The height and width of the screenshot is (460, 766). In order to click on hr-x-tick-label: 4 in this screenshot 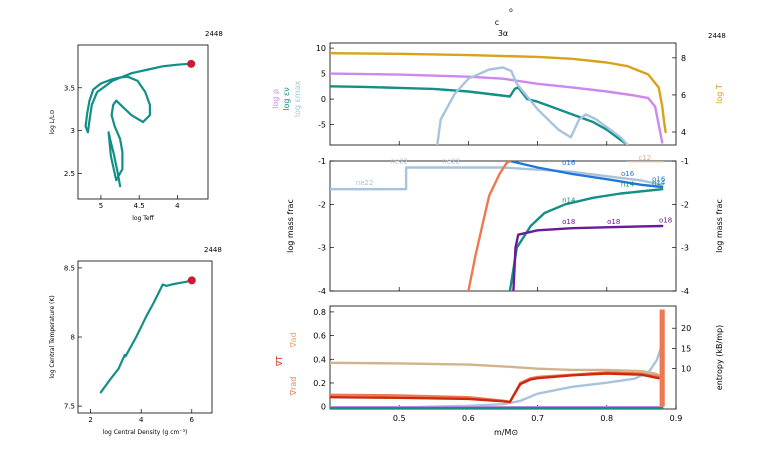, I will do `click(177, 206)`.